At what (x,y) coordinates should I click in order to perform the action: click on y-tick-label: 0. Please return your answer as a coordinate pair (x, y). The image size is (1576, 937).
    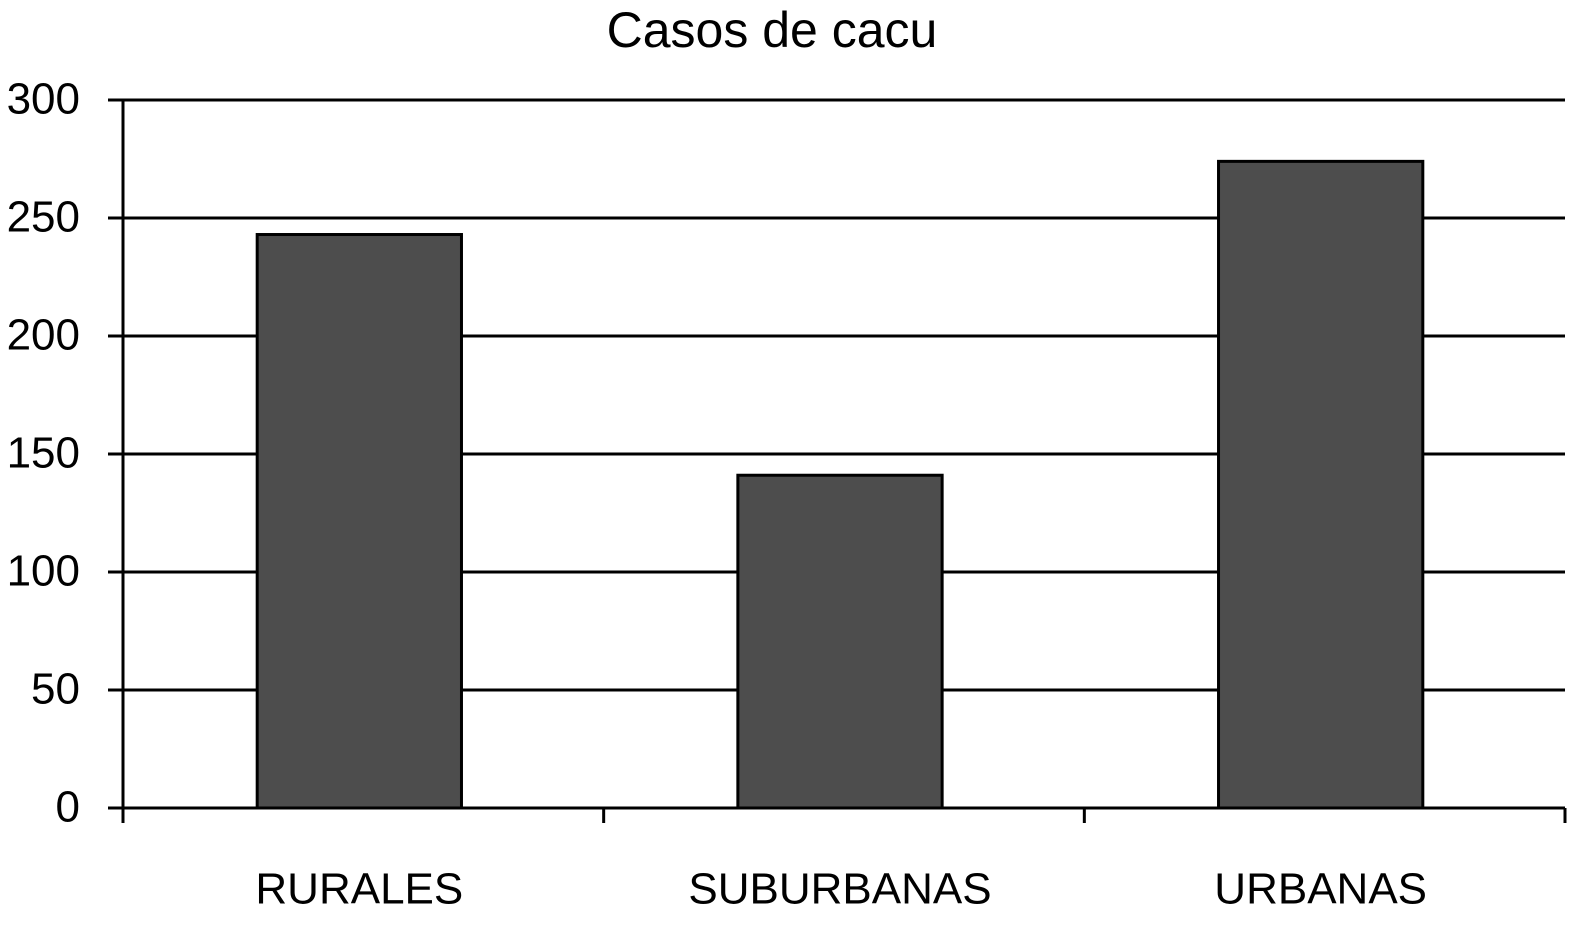
    Looking at the image, I should click on (68, 807).